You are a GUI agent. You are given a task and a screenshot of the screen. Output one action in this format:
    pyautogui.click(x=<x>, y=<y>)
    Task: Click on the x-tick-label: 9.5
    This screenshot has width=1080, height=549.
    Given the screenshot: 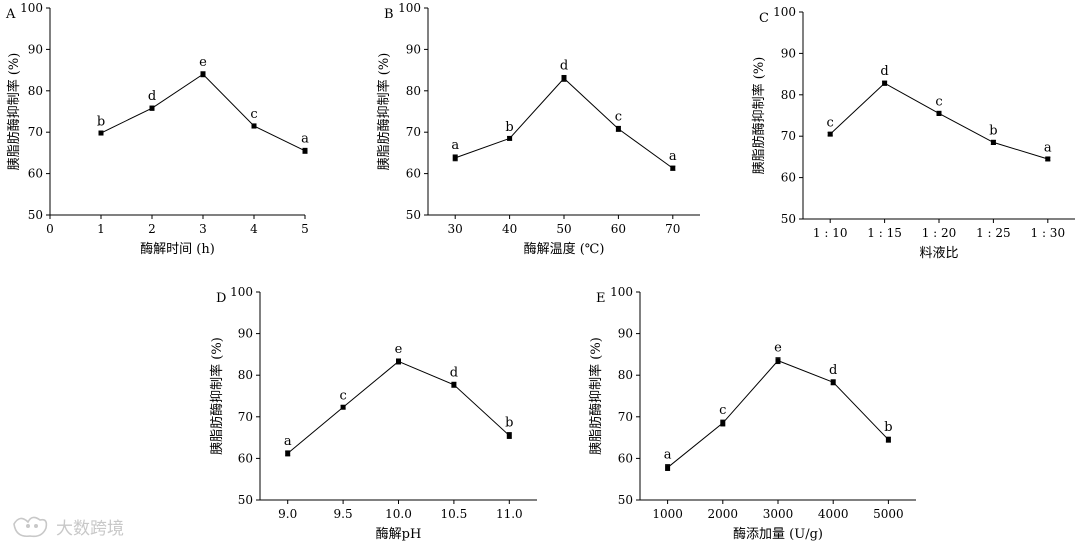 What is the action you would take?
    pyautogui.click(x=343, y=514)
    